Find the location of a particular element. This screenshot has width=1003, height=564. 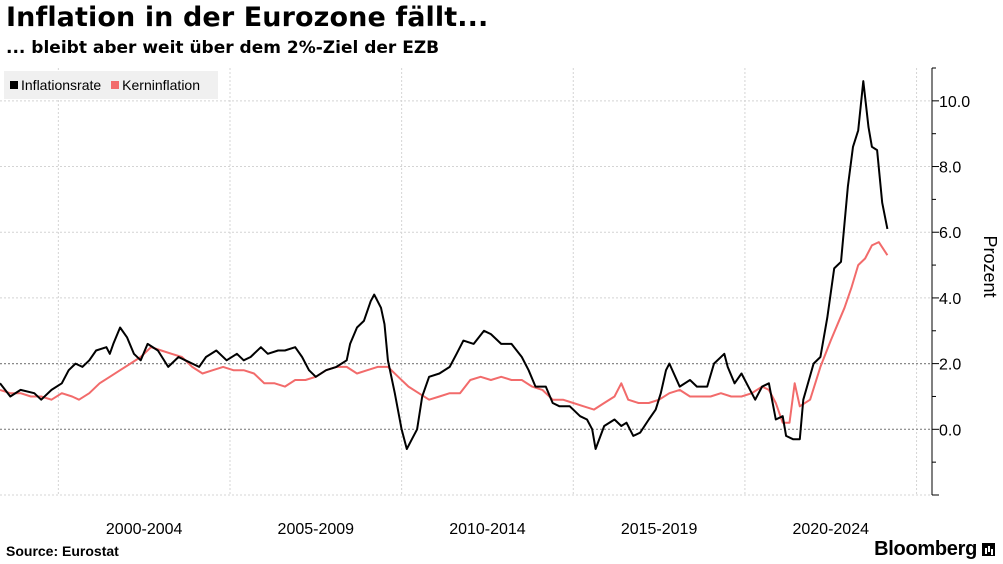

bloomberg-icon is located at coordinates (988, 549).